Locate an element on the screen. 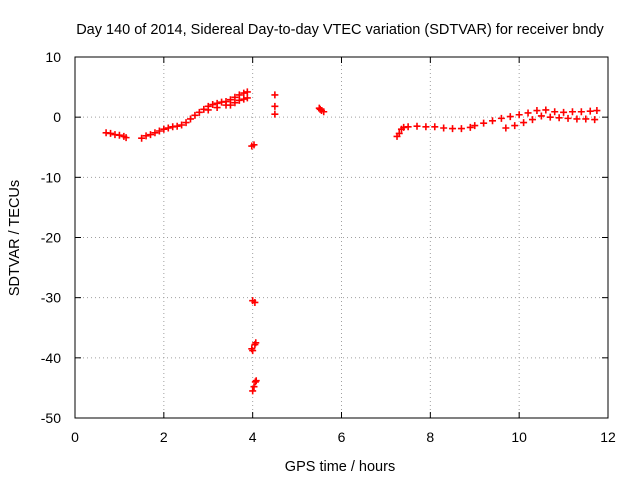 The image size is (640, 480). y-tick-label: -20 is located at coordinates (51, 238).